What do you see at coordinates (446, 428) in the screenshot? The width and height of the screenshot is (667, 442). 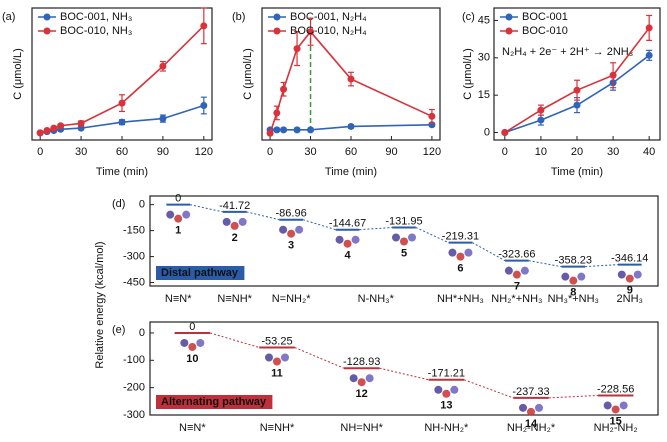 I see `category-label: NH-NH₂*` at bounding box center [446, 428].